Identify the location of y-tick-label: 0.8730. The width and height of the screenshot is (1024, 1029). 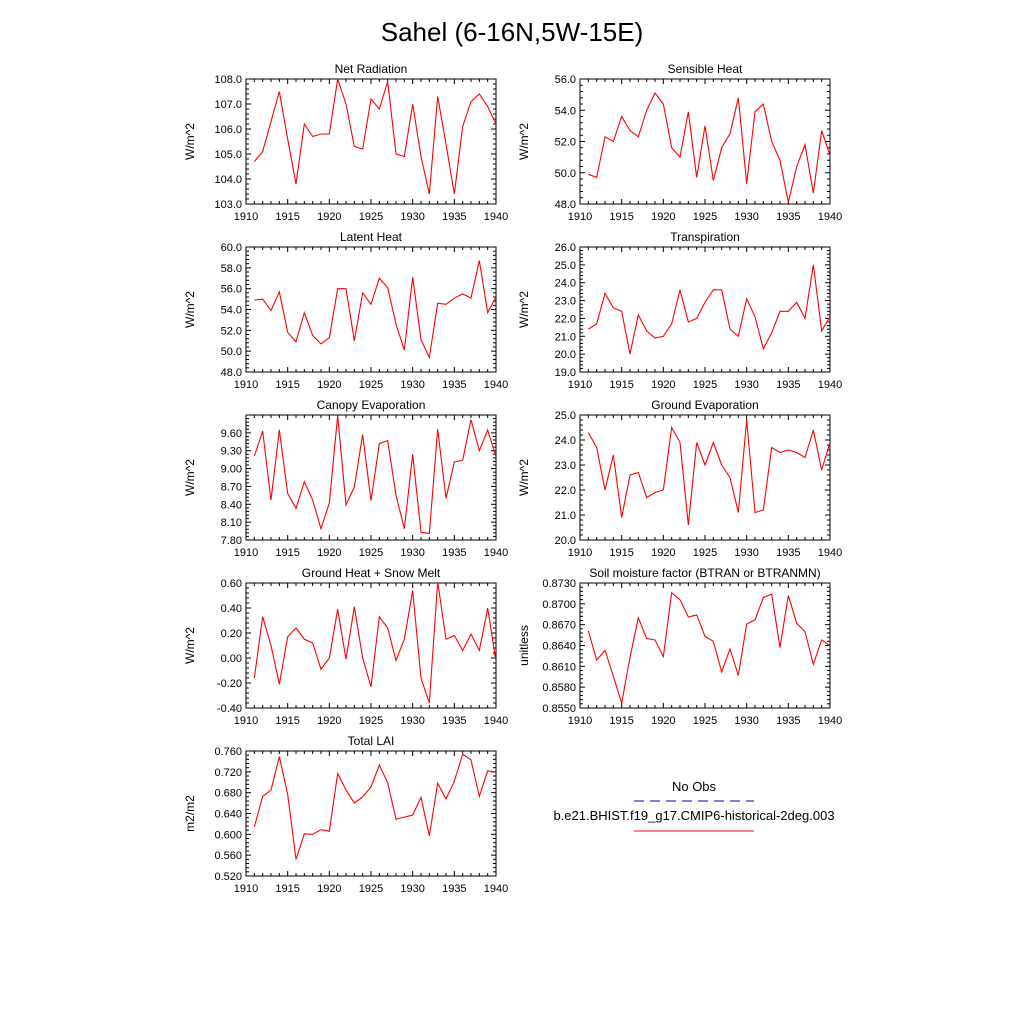
(559, 584).